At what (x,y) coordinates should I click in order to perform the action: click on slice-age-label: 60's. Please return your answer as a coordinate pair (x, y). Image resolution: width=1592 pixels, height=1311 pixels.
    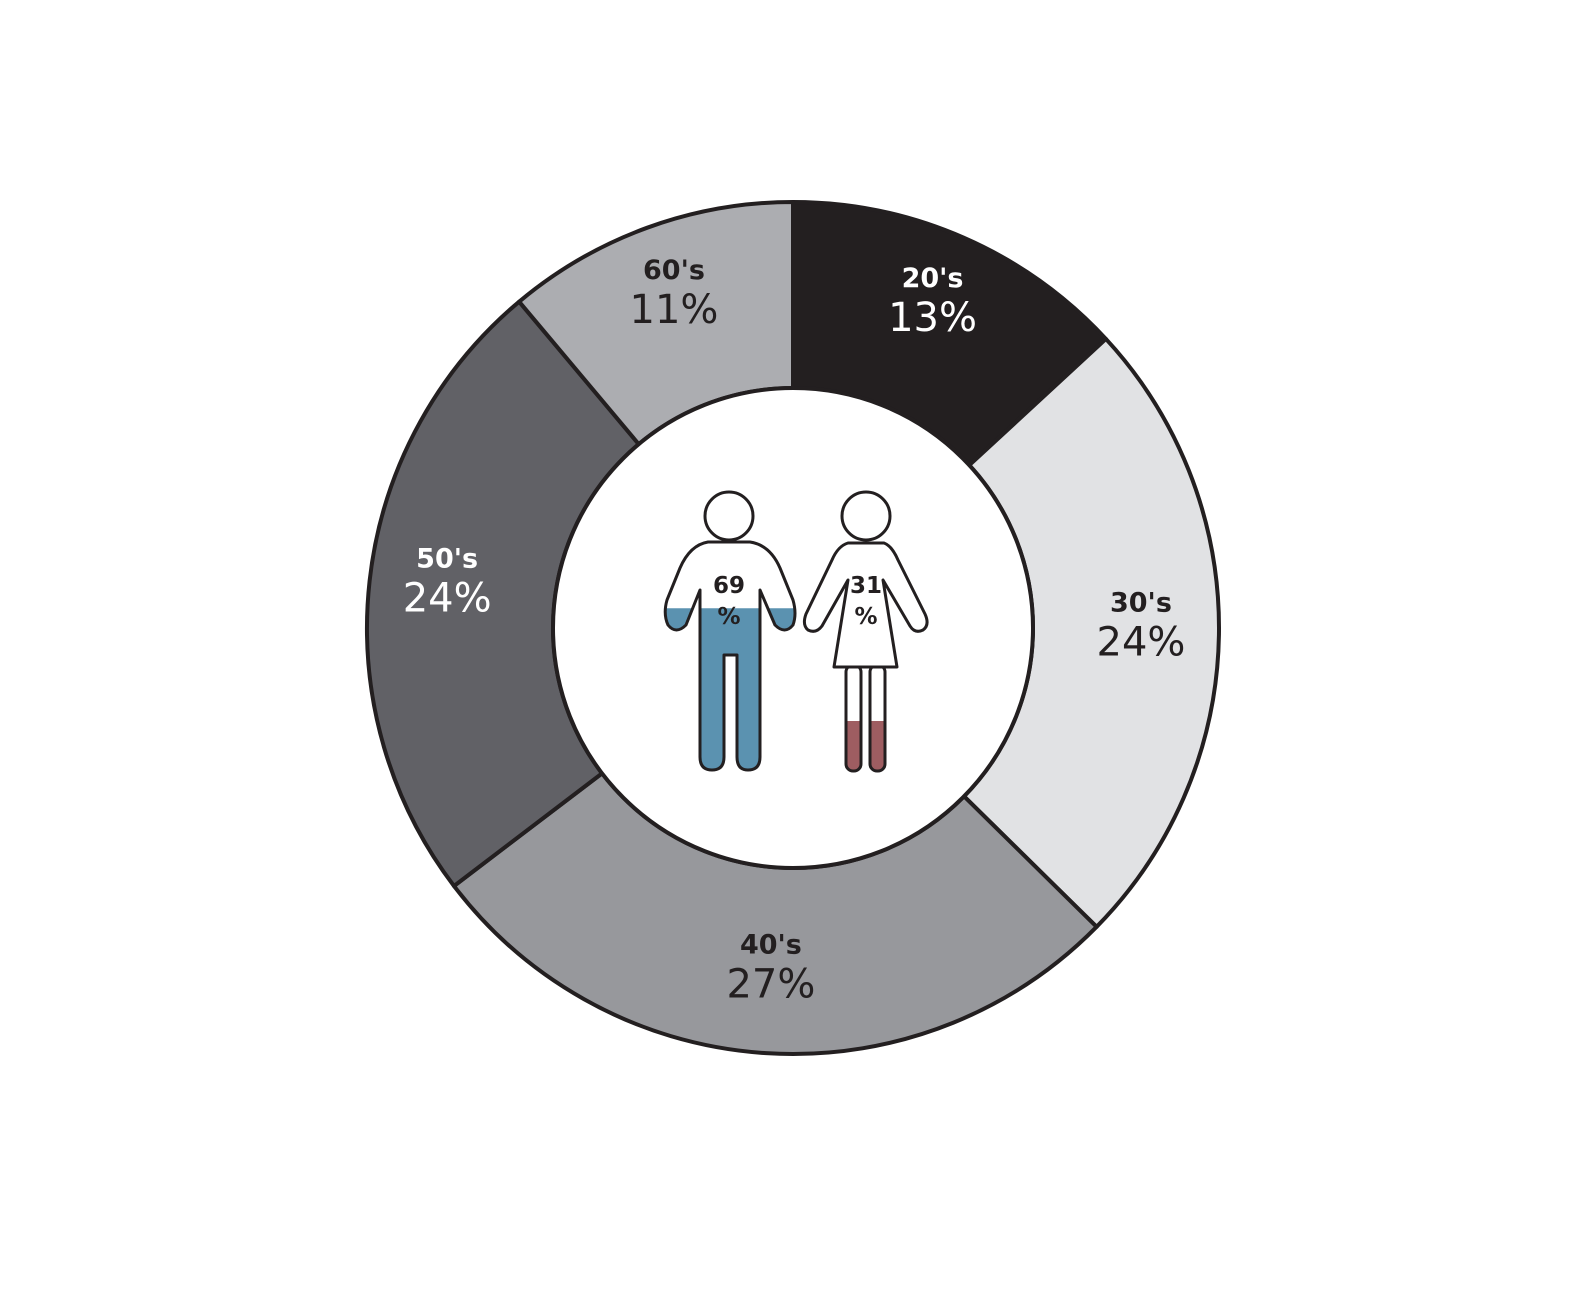
    Looking at the image, I should click on (674, 270).